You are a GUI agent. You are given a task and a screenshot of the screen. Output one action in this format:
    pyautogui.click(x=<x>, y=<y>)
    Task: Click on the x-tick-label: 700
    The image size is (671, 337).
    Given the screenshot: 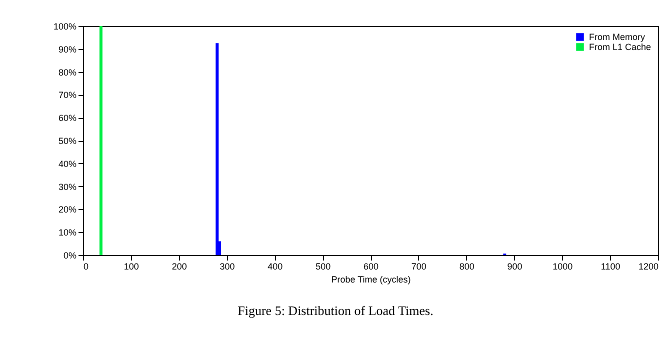 What is the action you would take?
    pyautogui.click(x=418, y=267)
    